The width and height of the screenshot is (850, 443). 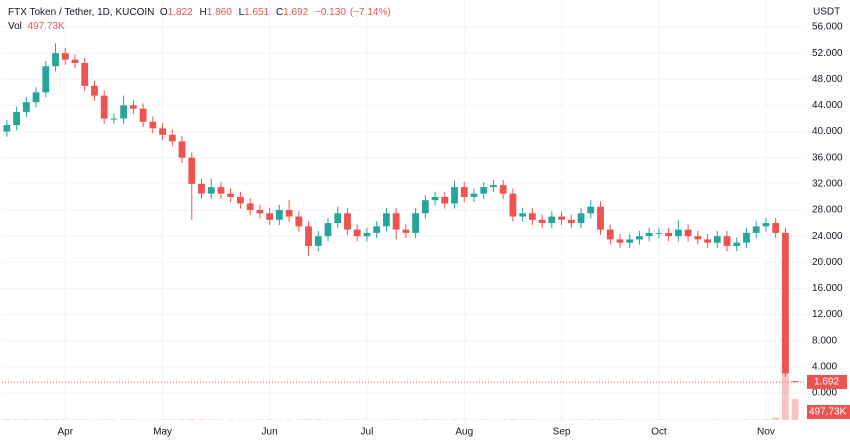 I want to click on ohlc-key: L, so click(x=241, y=12).